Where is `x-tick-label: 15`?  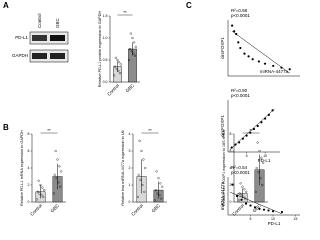 x-tick-label: 15 is located at coordinates (296, 219).